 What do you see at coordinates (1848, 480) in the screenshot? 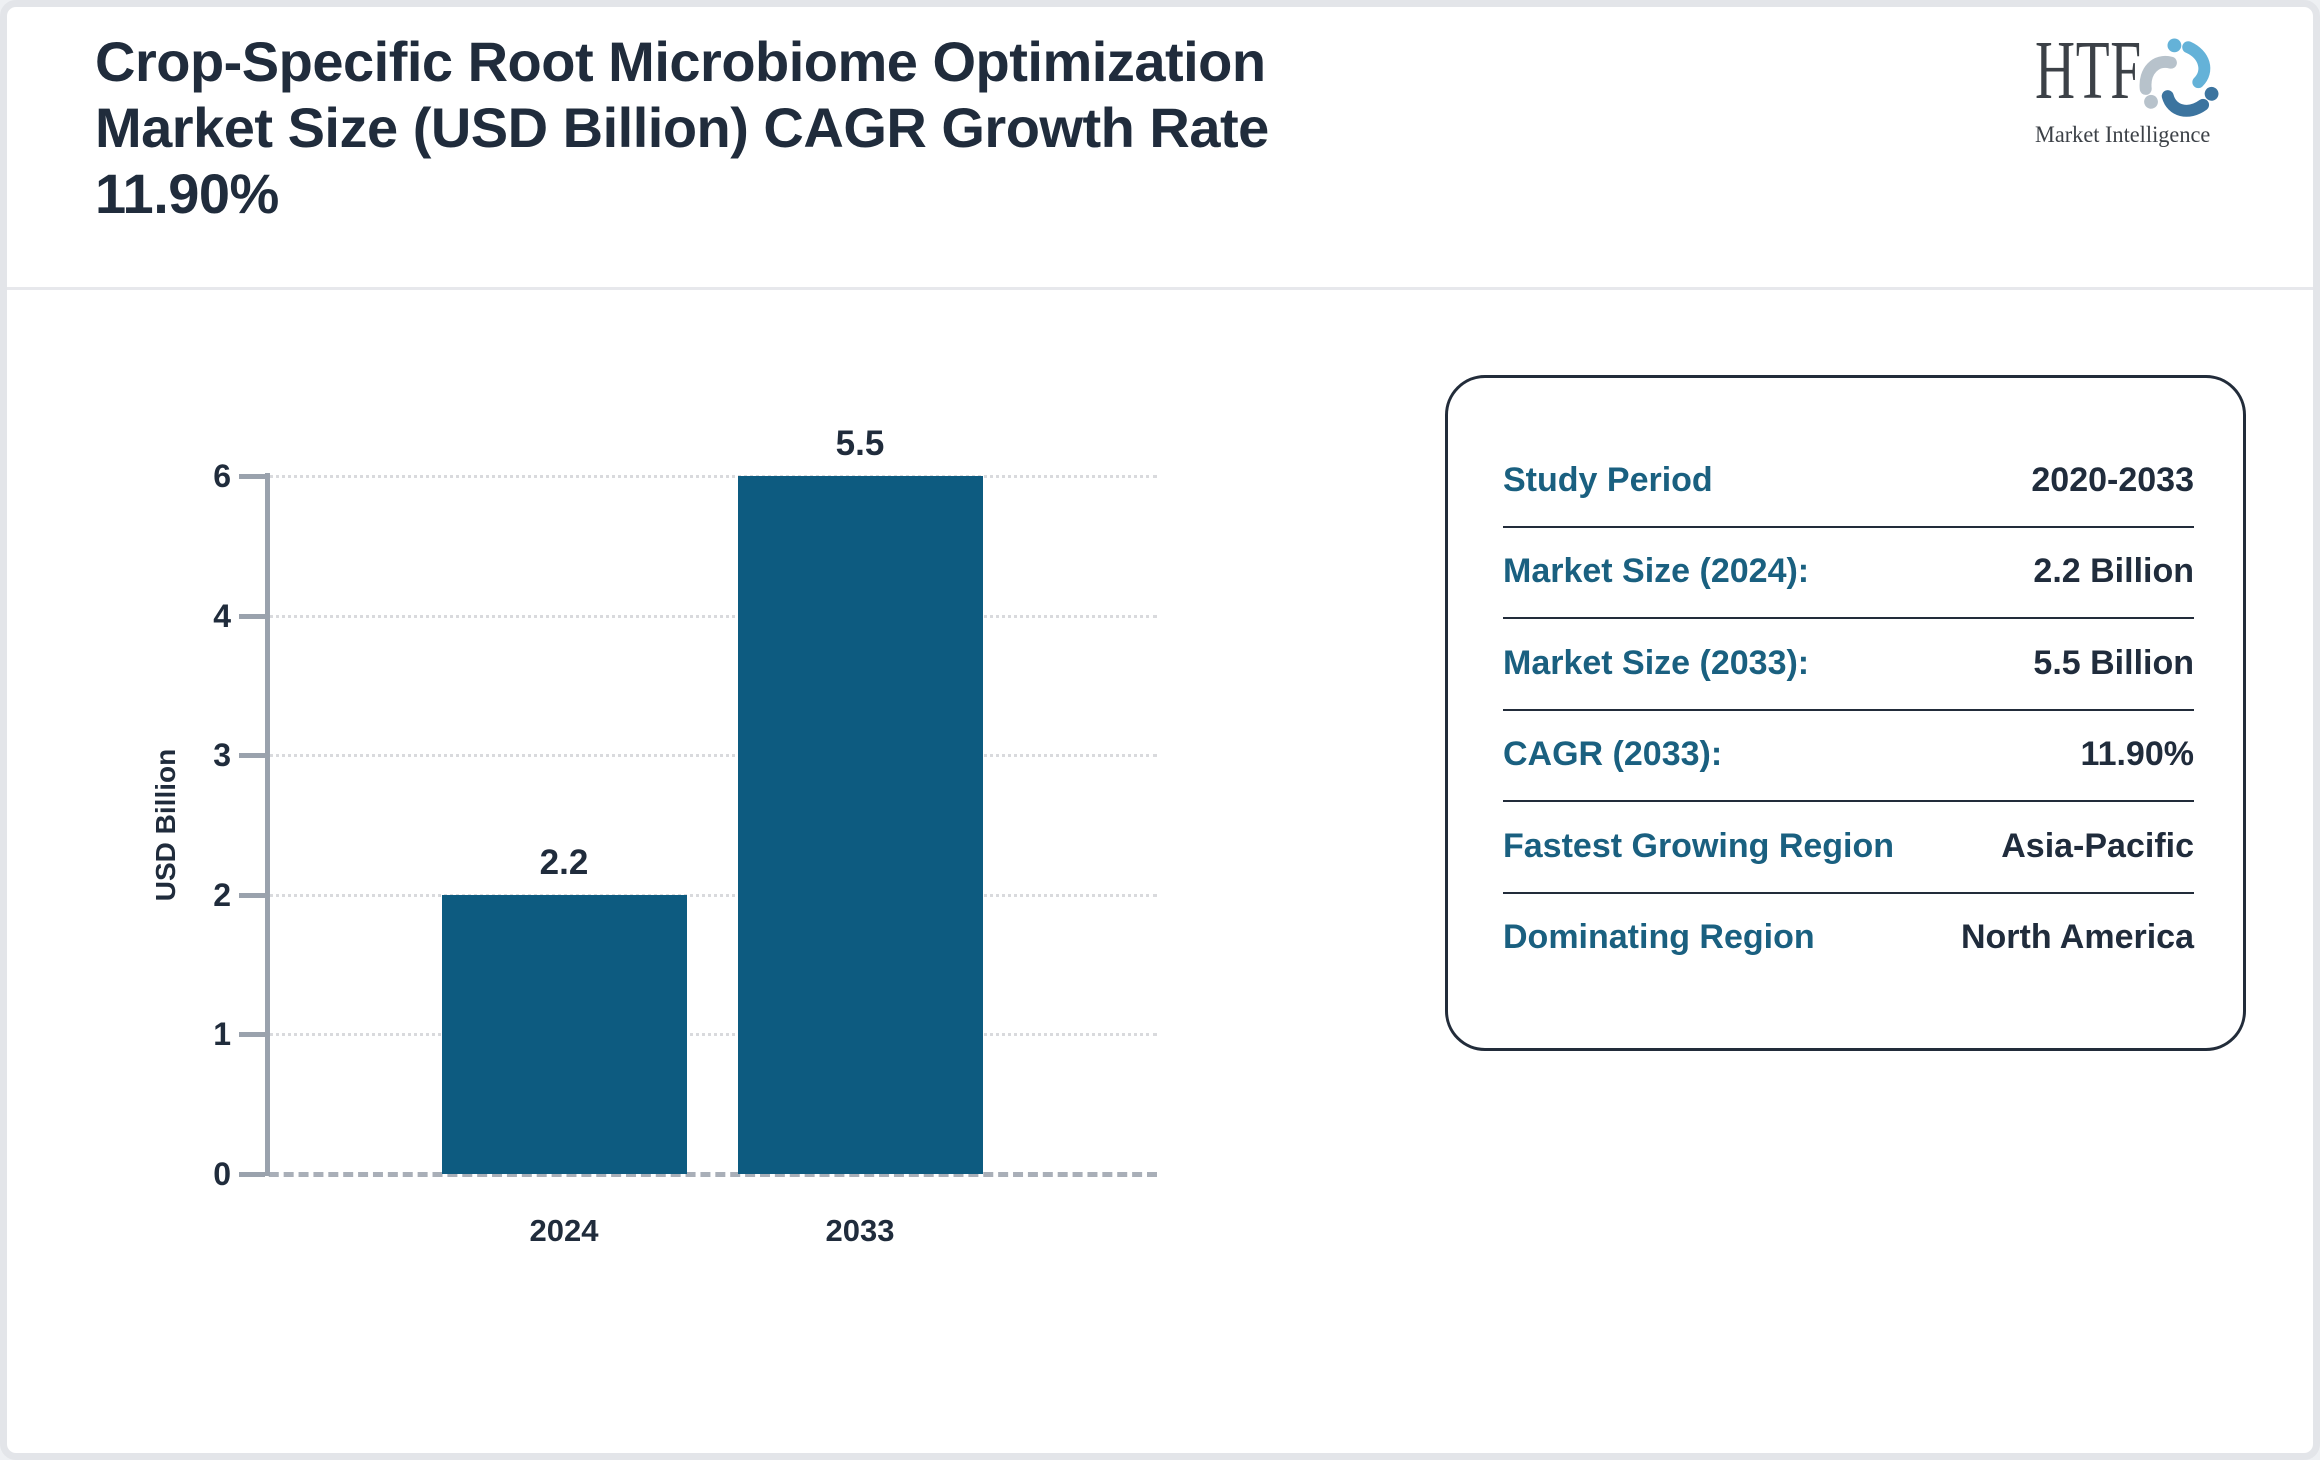
I see `panel-row: Study Period 2020-2033` at bounding box center [1848, 480].